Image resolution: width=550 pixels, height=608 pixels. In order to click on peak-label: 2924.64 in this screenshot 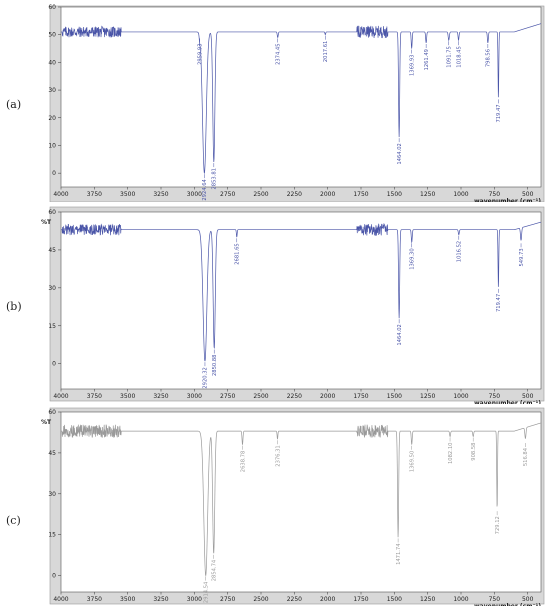, I will do `click(205, 189)`.